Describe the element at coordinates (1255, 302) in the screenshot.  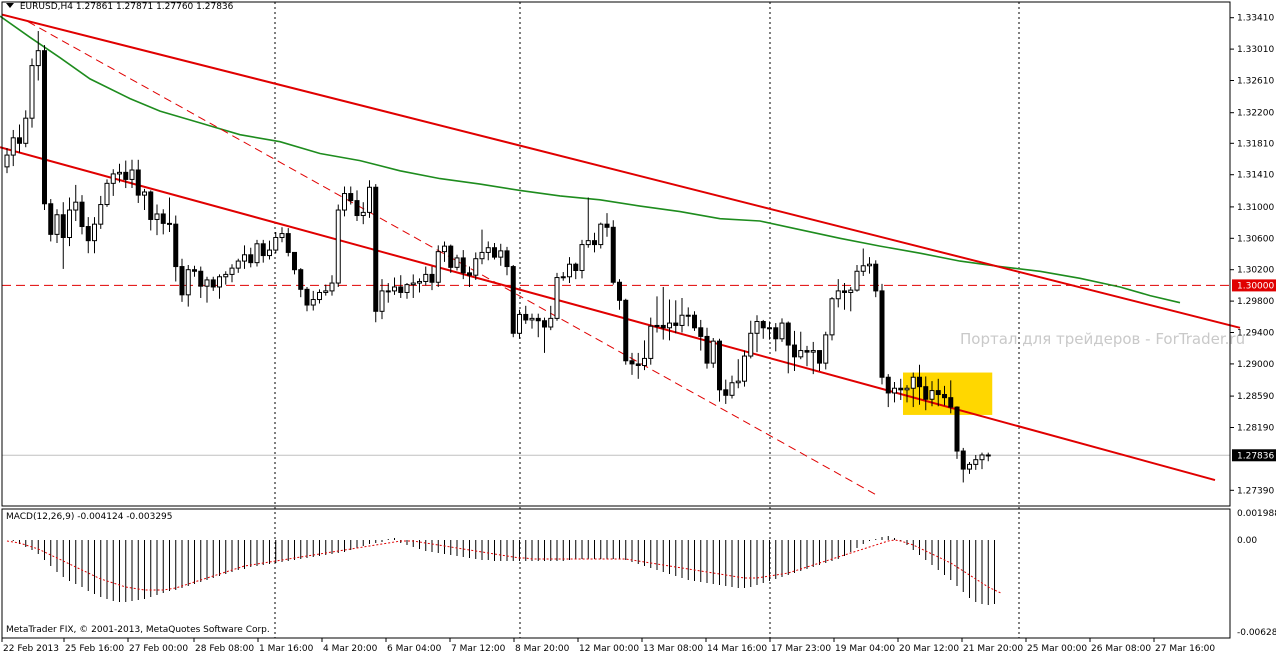
I see `price-tick-label: 1.29800` at that location.